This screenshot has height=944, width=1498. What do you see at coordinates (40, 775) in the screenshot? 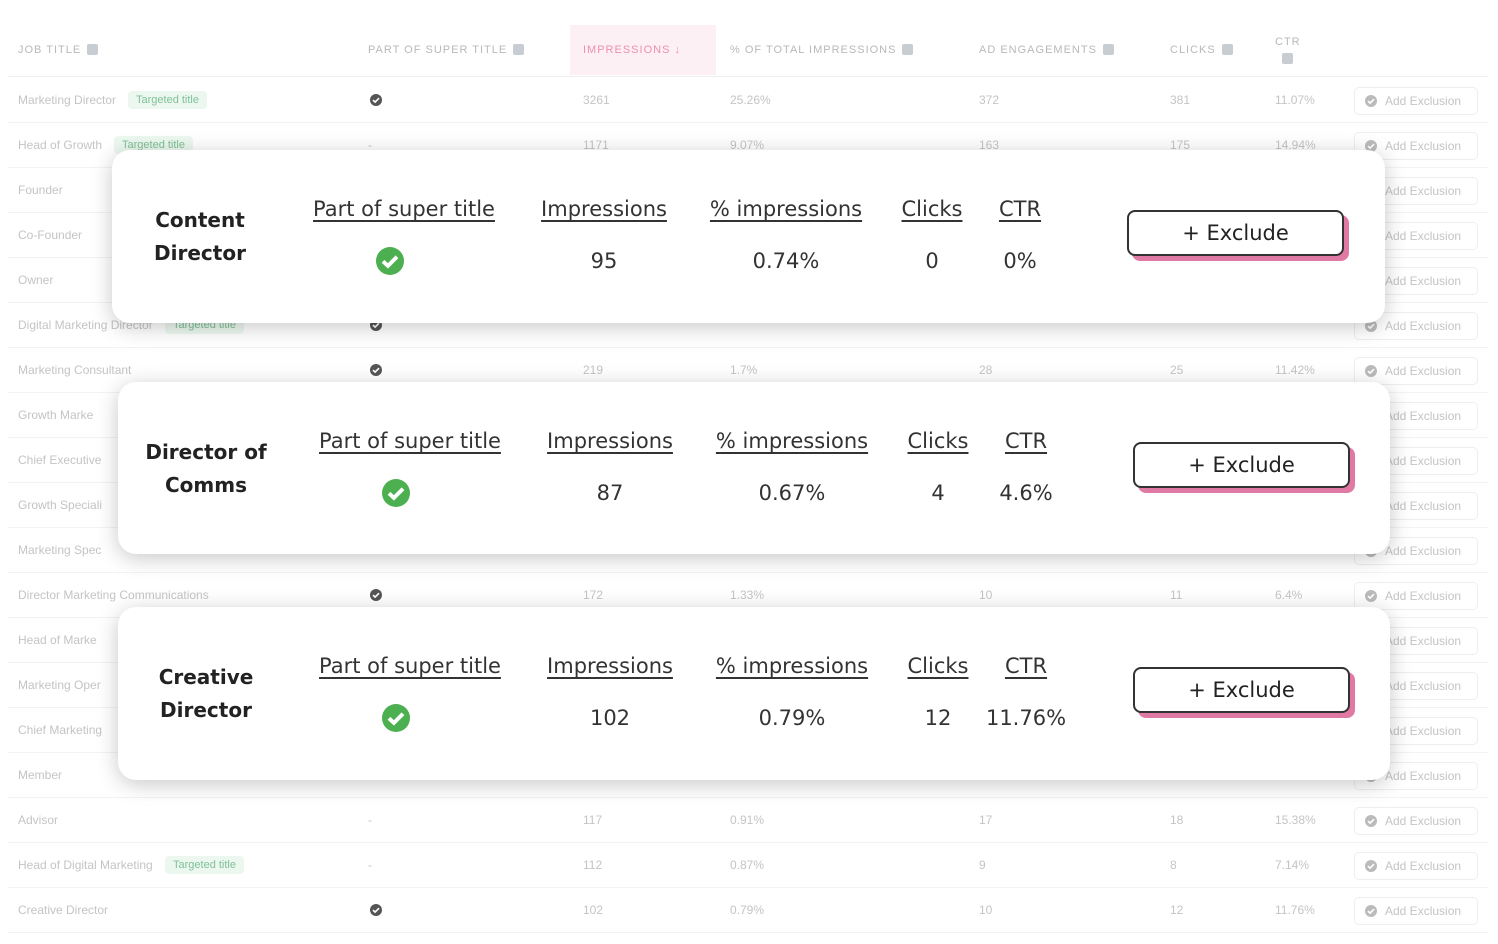
I see `job-title: Member` at bounding box center [40, 775].